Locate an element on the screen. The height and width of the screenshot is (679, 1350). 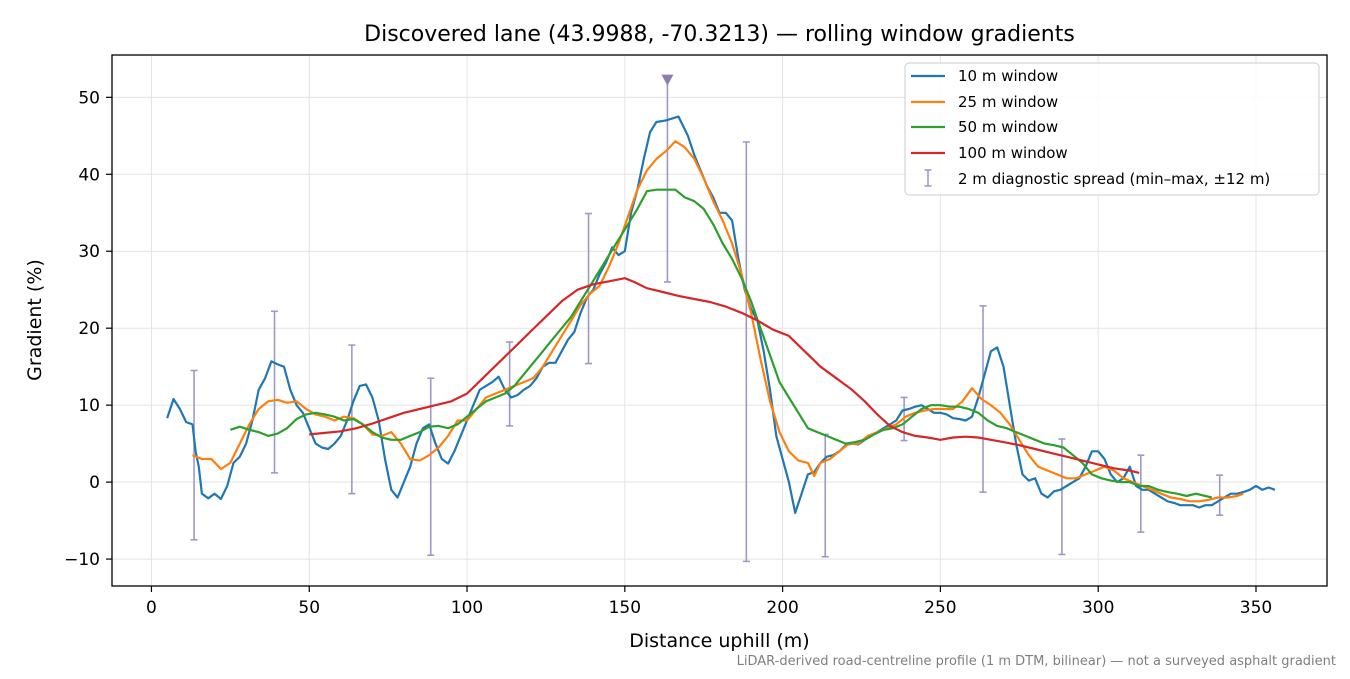
x-tick-label: 0 is located at coordinates (151, 608).